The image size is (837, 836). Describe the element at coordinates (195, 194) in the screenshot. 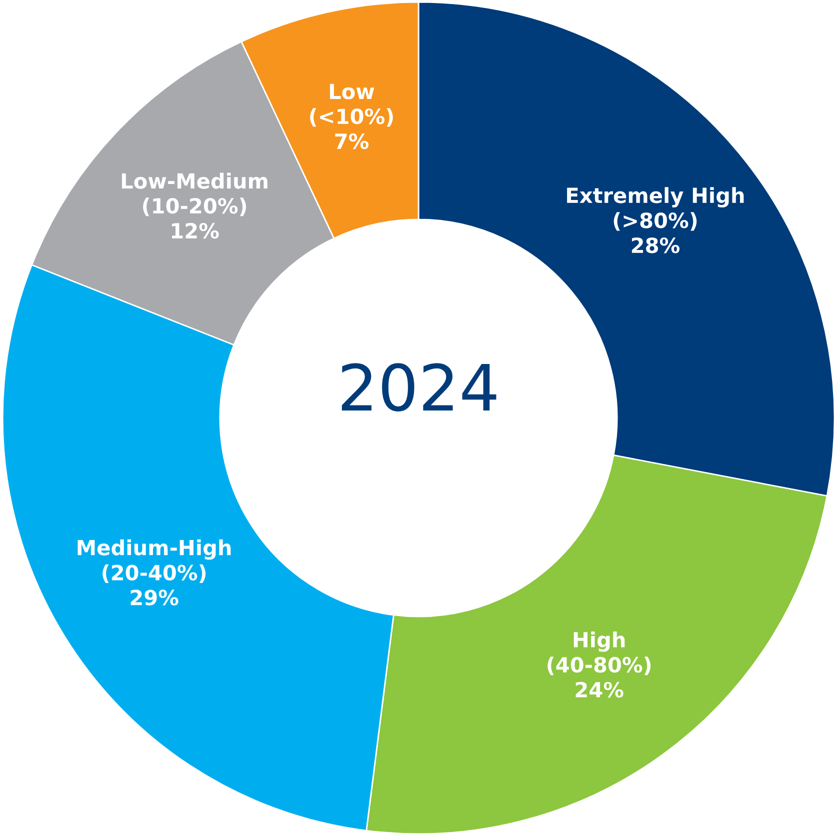

I see `slice-label: Low-Medium (10-20%)` at that location.